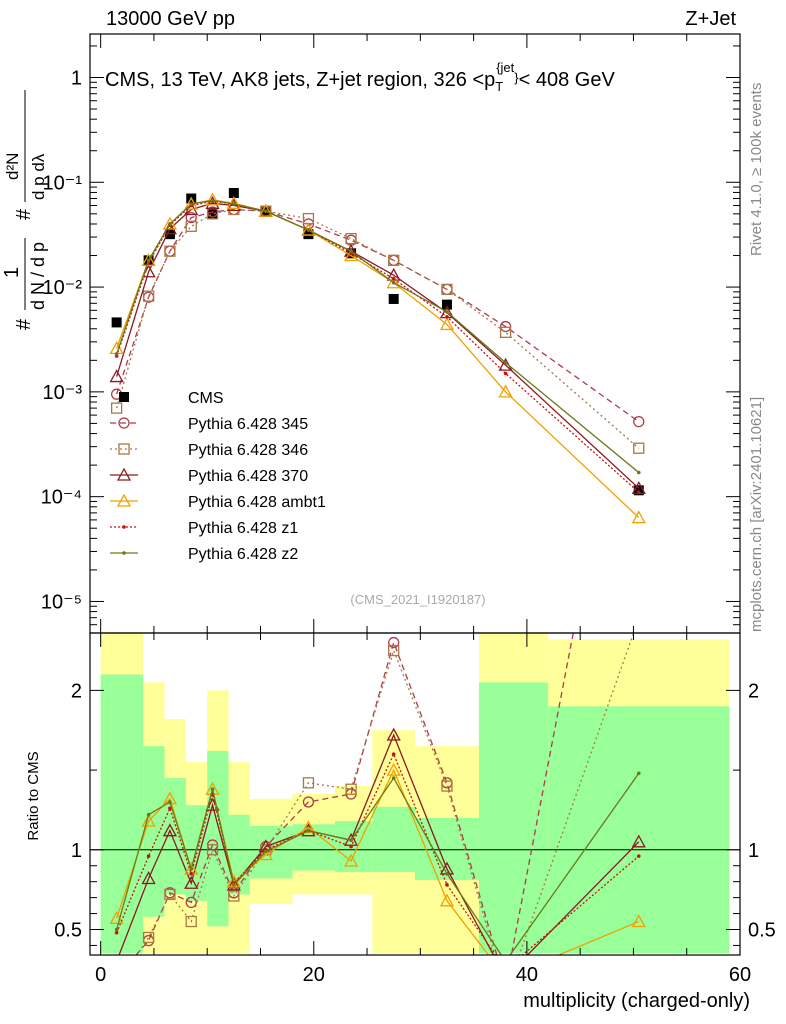 This screenshot has height=1024, width=786. I want to click on header-right: Z+Jet, so click(710, 19).